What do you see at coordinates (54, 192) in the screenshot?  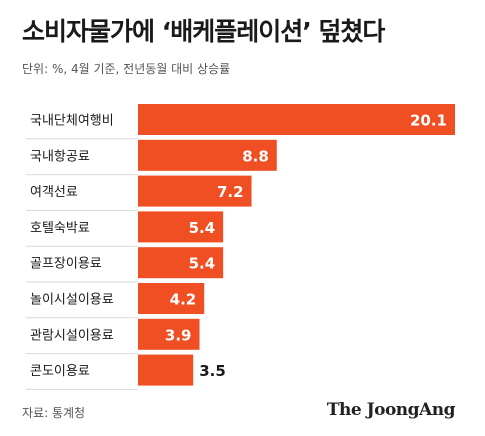 I see `category-label: 여객선료` at bounding box center [54, 192].